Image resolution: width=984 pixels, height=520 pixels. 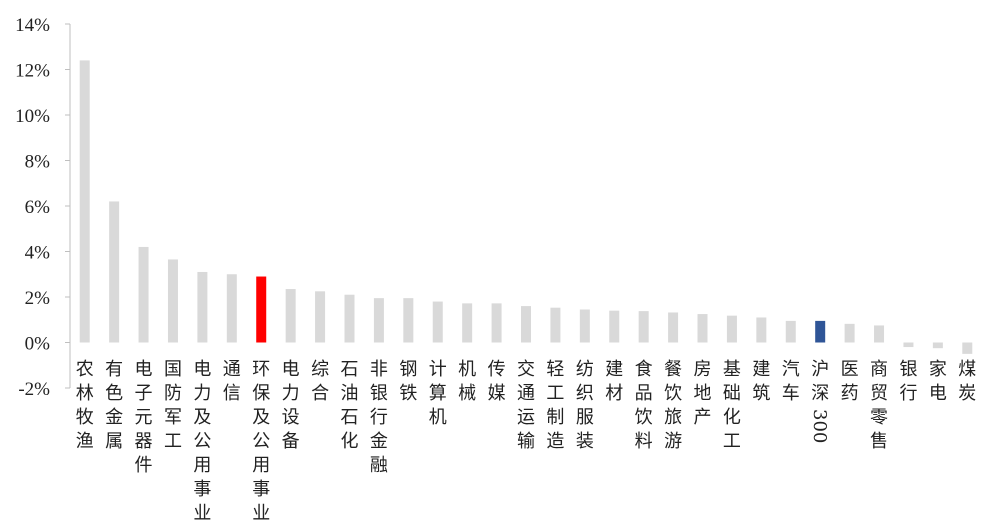 What do you see at coordinates (38, 344) in the screenshot?
I see `y-tick-label: 0%` at bounding box center [38, 344].